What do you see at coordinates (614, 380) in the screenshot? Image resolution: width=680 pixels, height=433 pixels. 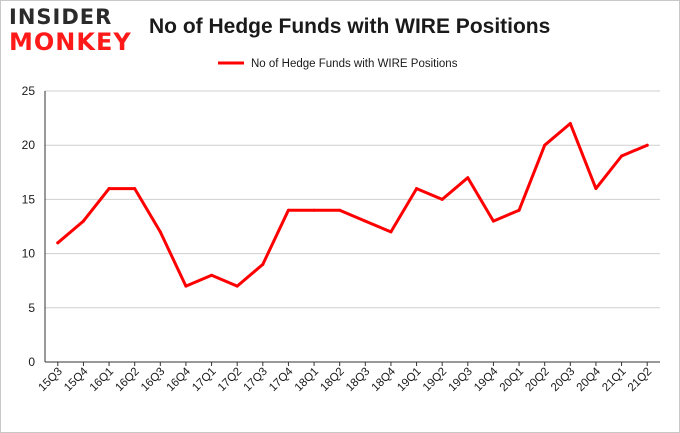 I see `x-tick-label: 21Q1` at bounding box center [614, 380].